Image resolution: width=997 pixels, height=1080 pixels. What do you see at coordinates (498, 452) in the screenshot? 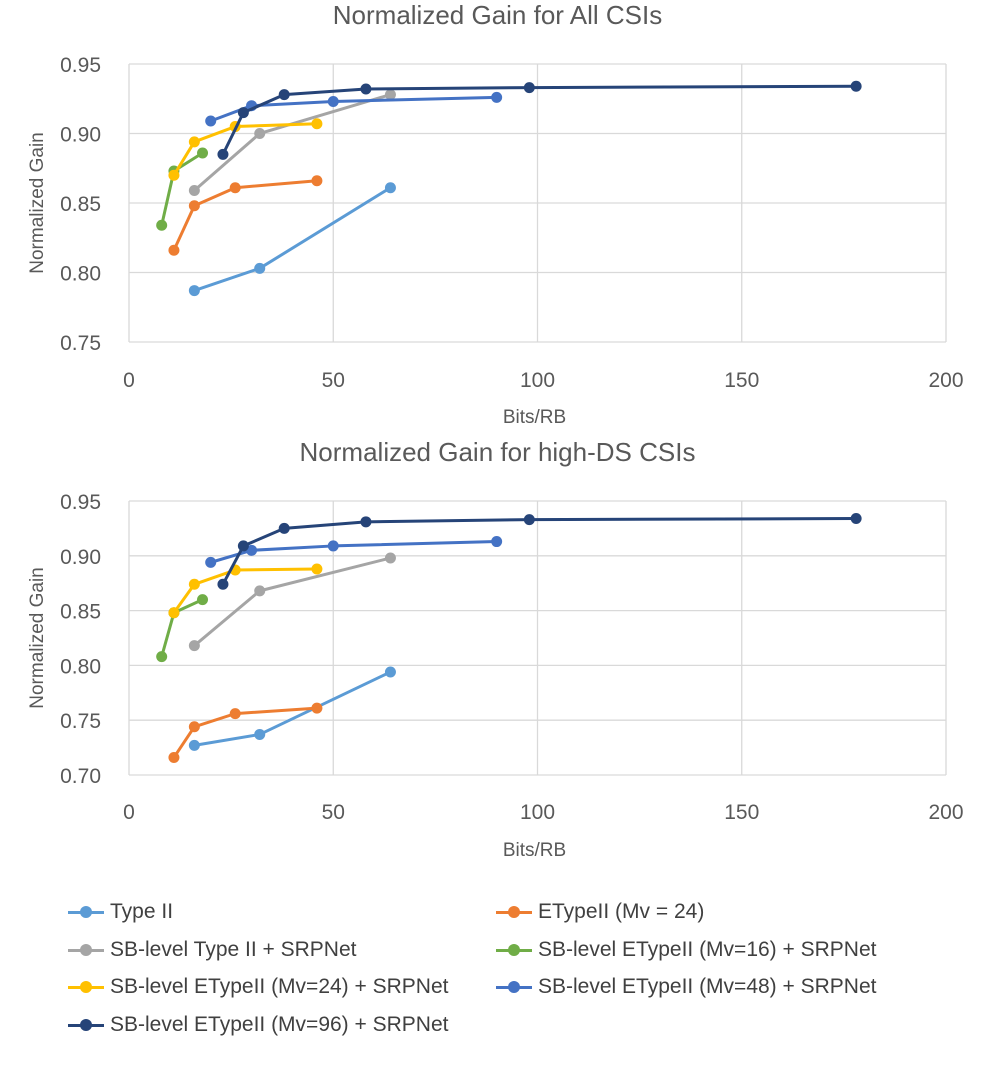
I see `chart-title: Normalized Gain for high-DS CSIs` at bounding box center [498, 452].